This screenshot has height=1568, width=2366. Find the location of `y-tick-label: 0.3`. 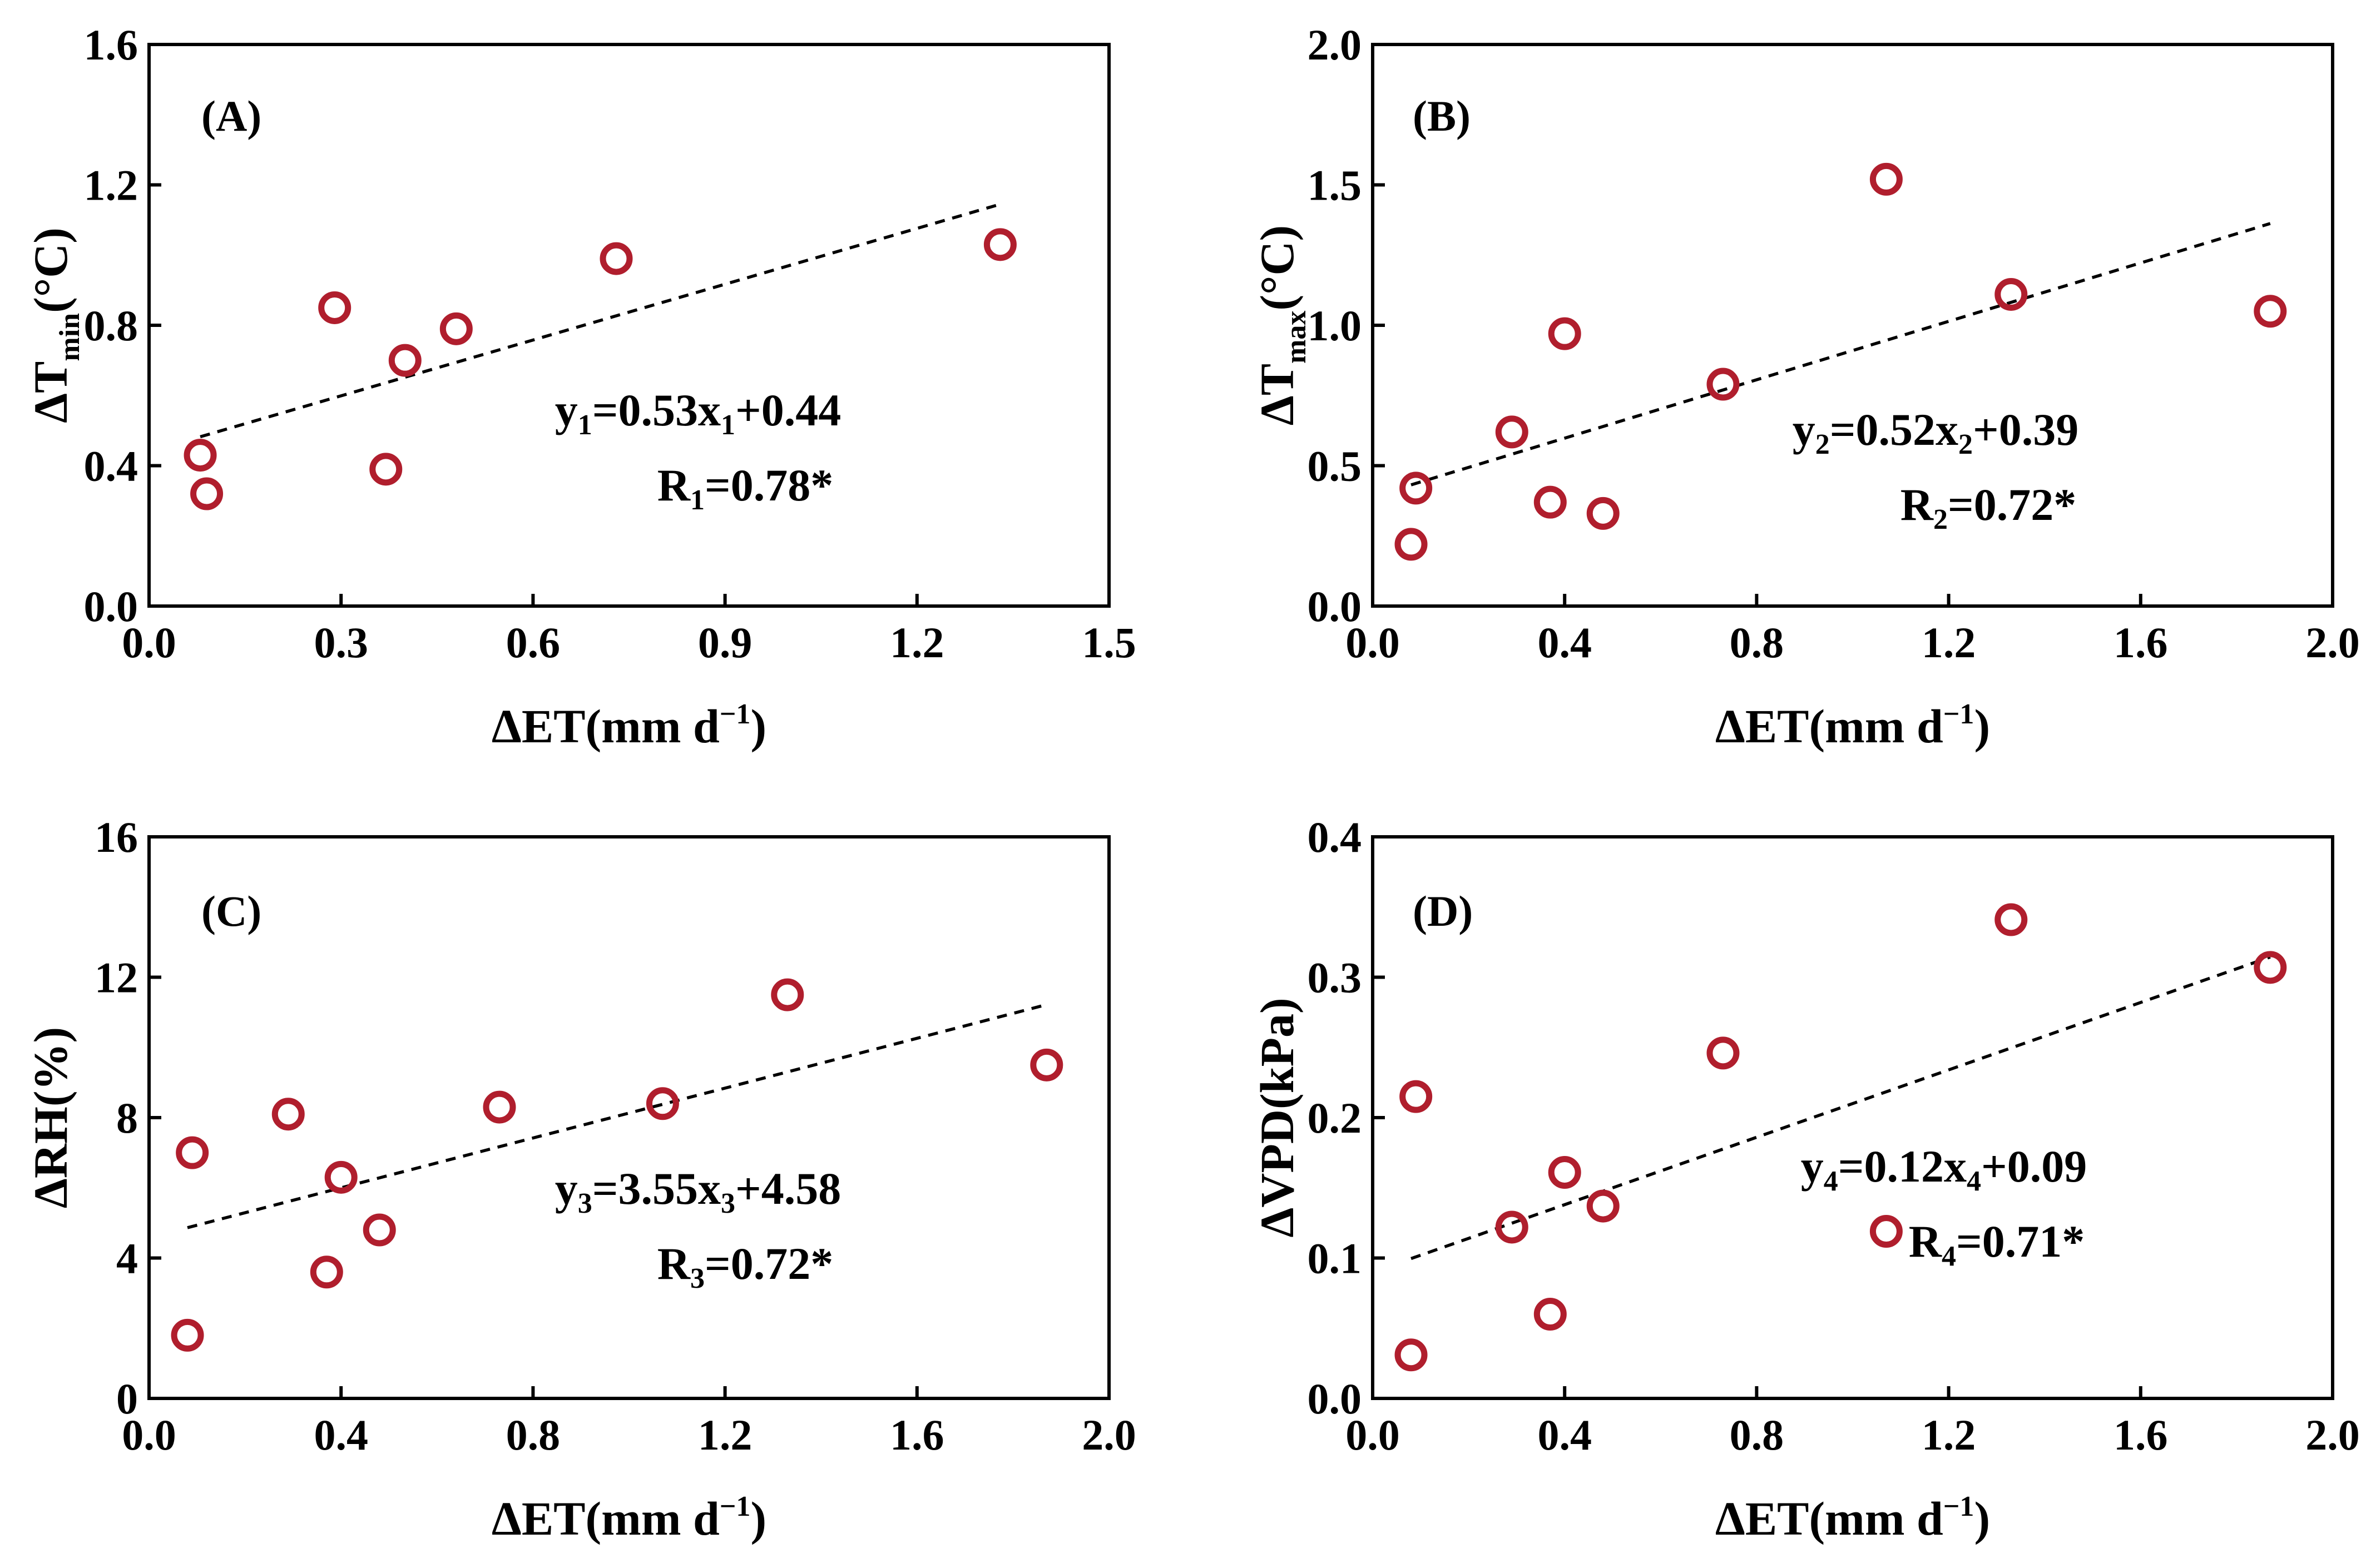

y-tick-label: 0.3 is located at coordinates (1335, 978).